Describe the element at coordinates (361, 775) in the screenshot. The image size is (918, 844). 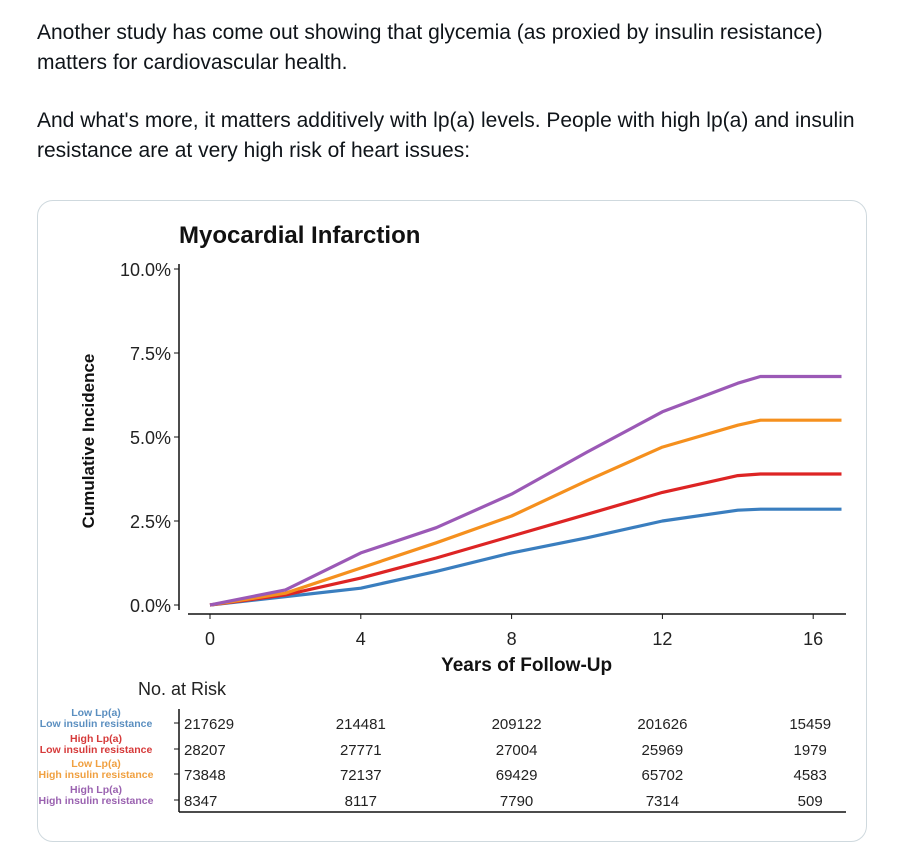
I see `risk-value: 72137` at that location.